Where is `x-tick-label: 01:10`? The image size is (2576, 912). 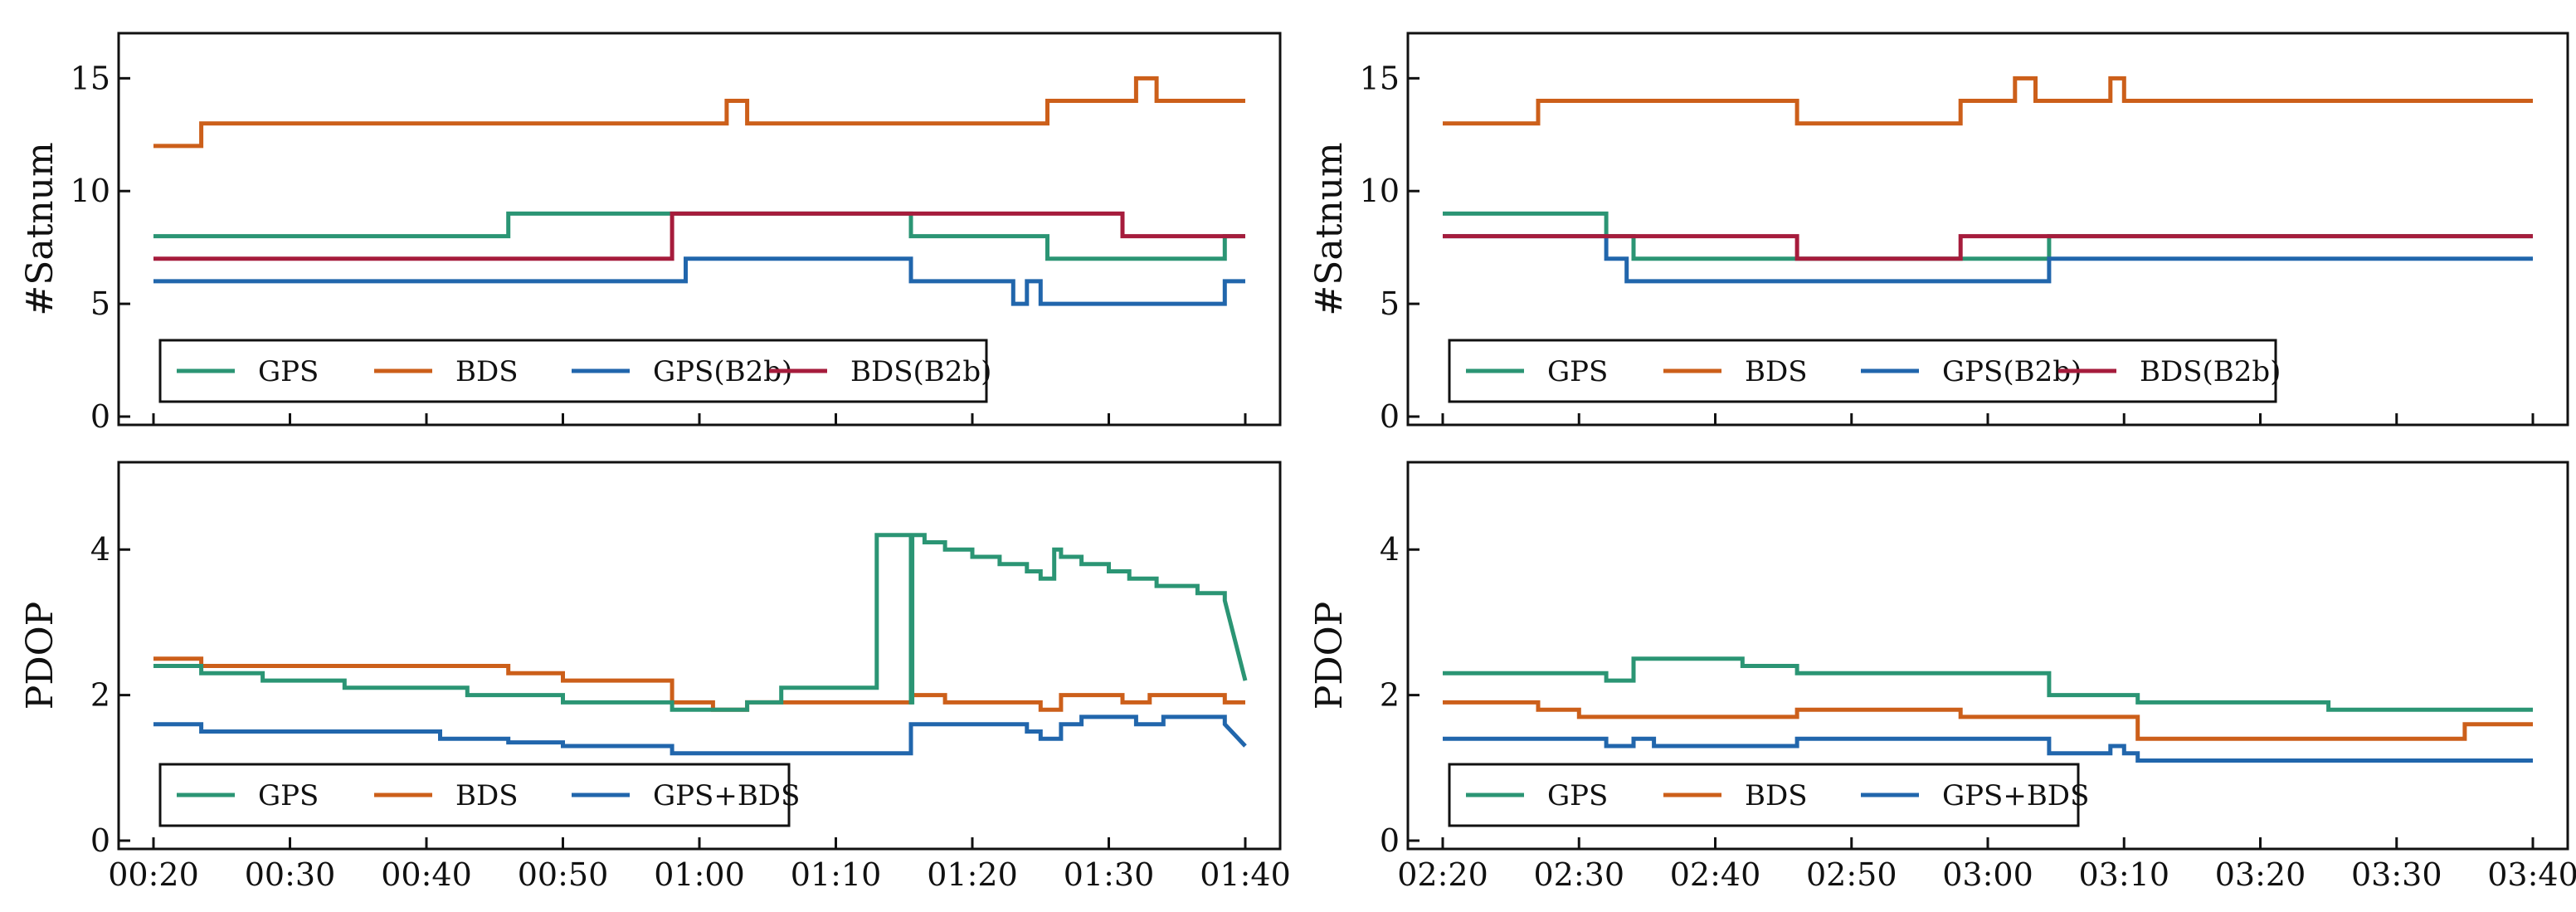 x-tick-label: 01:10 is located at coordinates (836, 875).